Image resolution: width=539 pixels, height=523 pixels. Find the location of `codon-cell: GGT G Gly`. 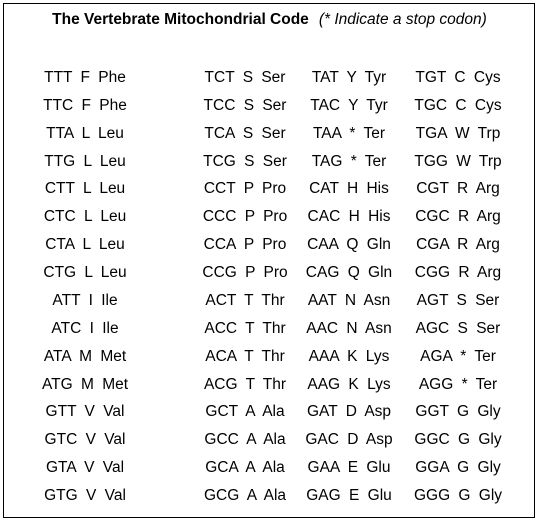

codon-cell: GGT G Gly is located at coordinates (458, 412).